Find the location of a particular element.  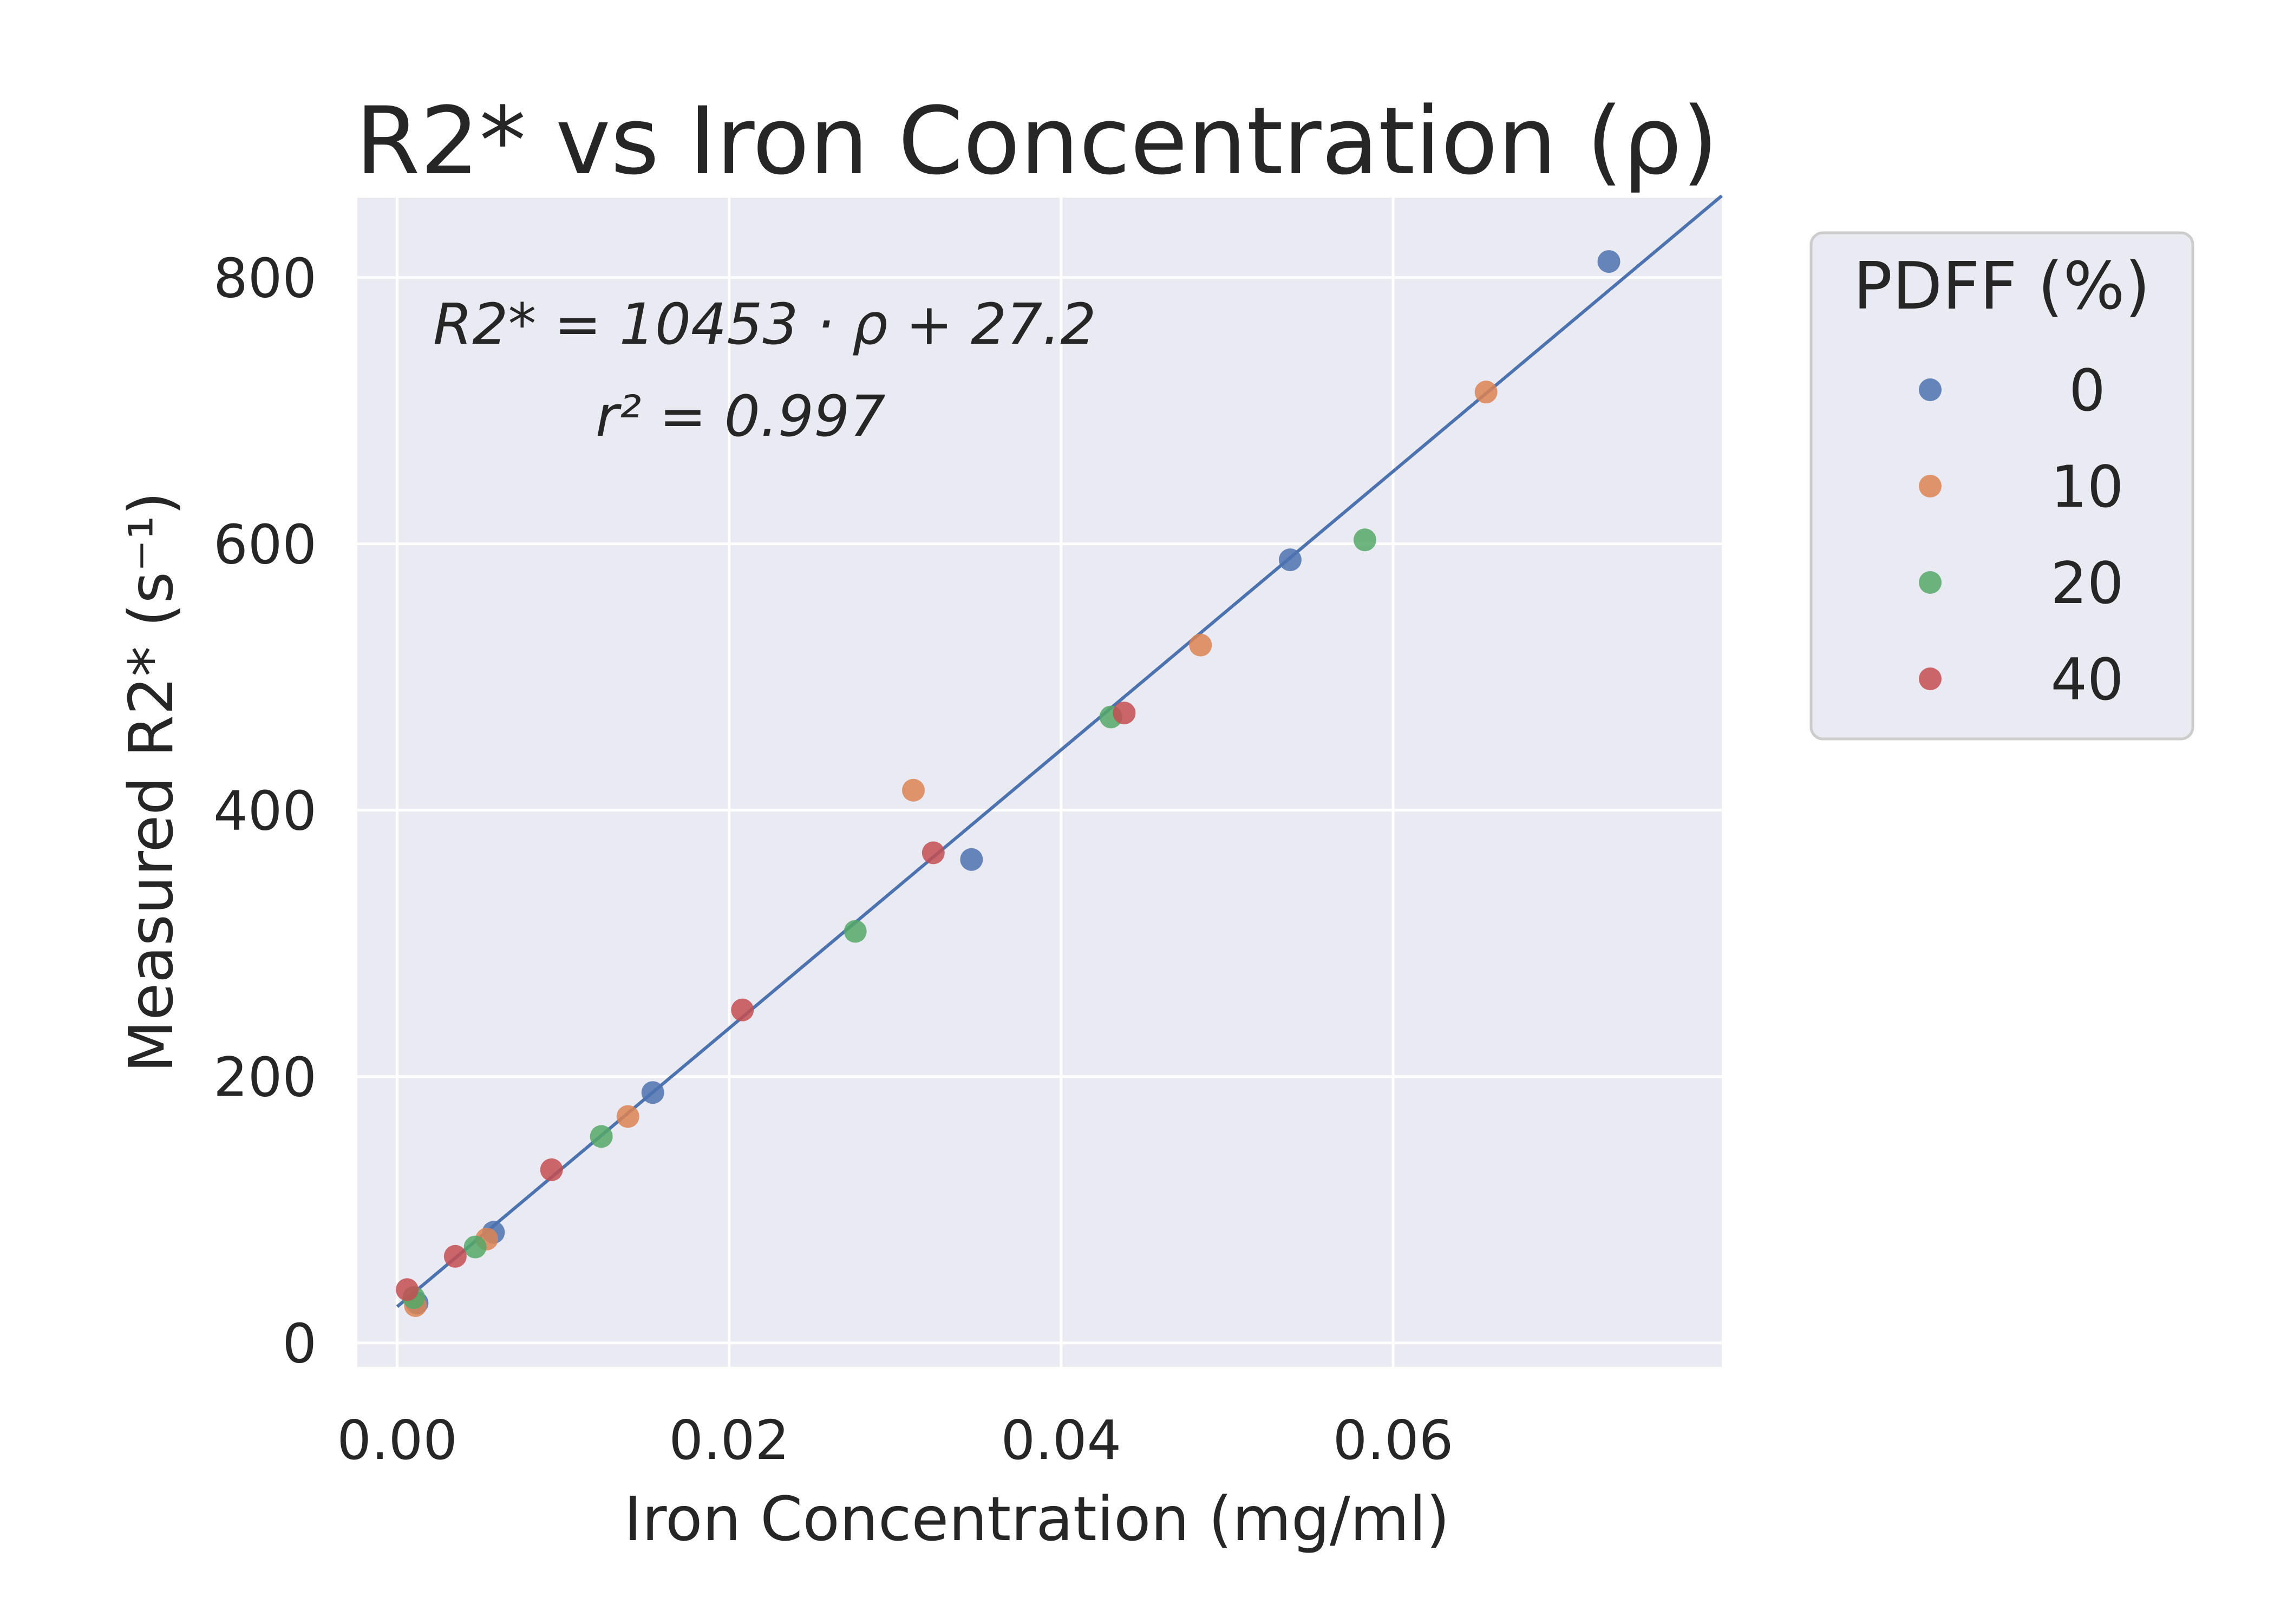

y-tick-label: 0 is located at coordinates (300, 1344).